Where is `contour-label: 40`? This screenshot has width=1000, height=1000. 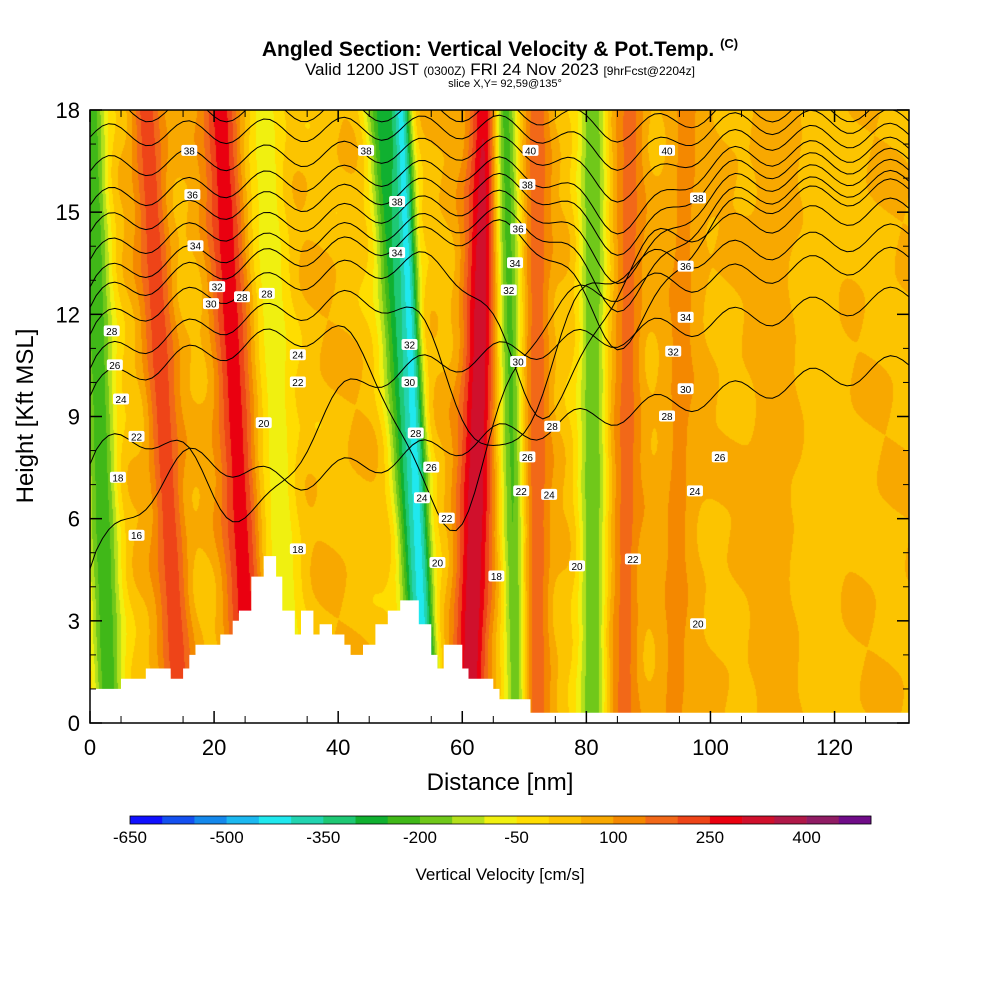 contour-label: 40 is located at coordinates (530, 150).